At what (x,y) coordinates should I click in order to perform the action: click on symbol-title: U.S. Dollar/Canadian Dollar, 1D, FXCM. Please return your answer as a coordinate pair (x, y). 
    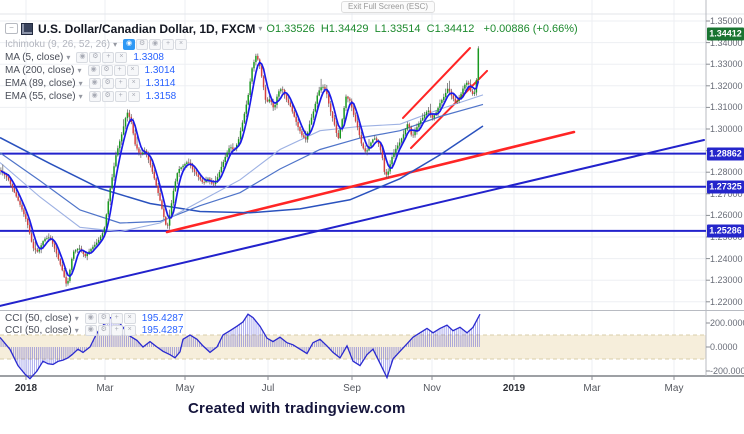
    Looking at the image, I should click on (147, 28).